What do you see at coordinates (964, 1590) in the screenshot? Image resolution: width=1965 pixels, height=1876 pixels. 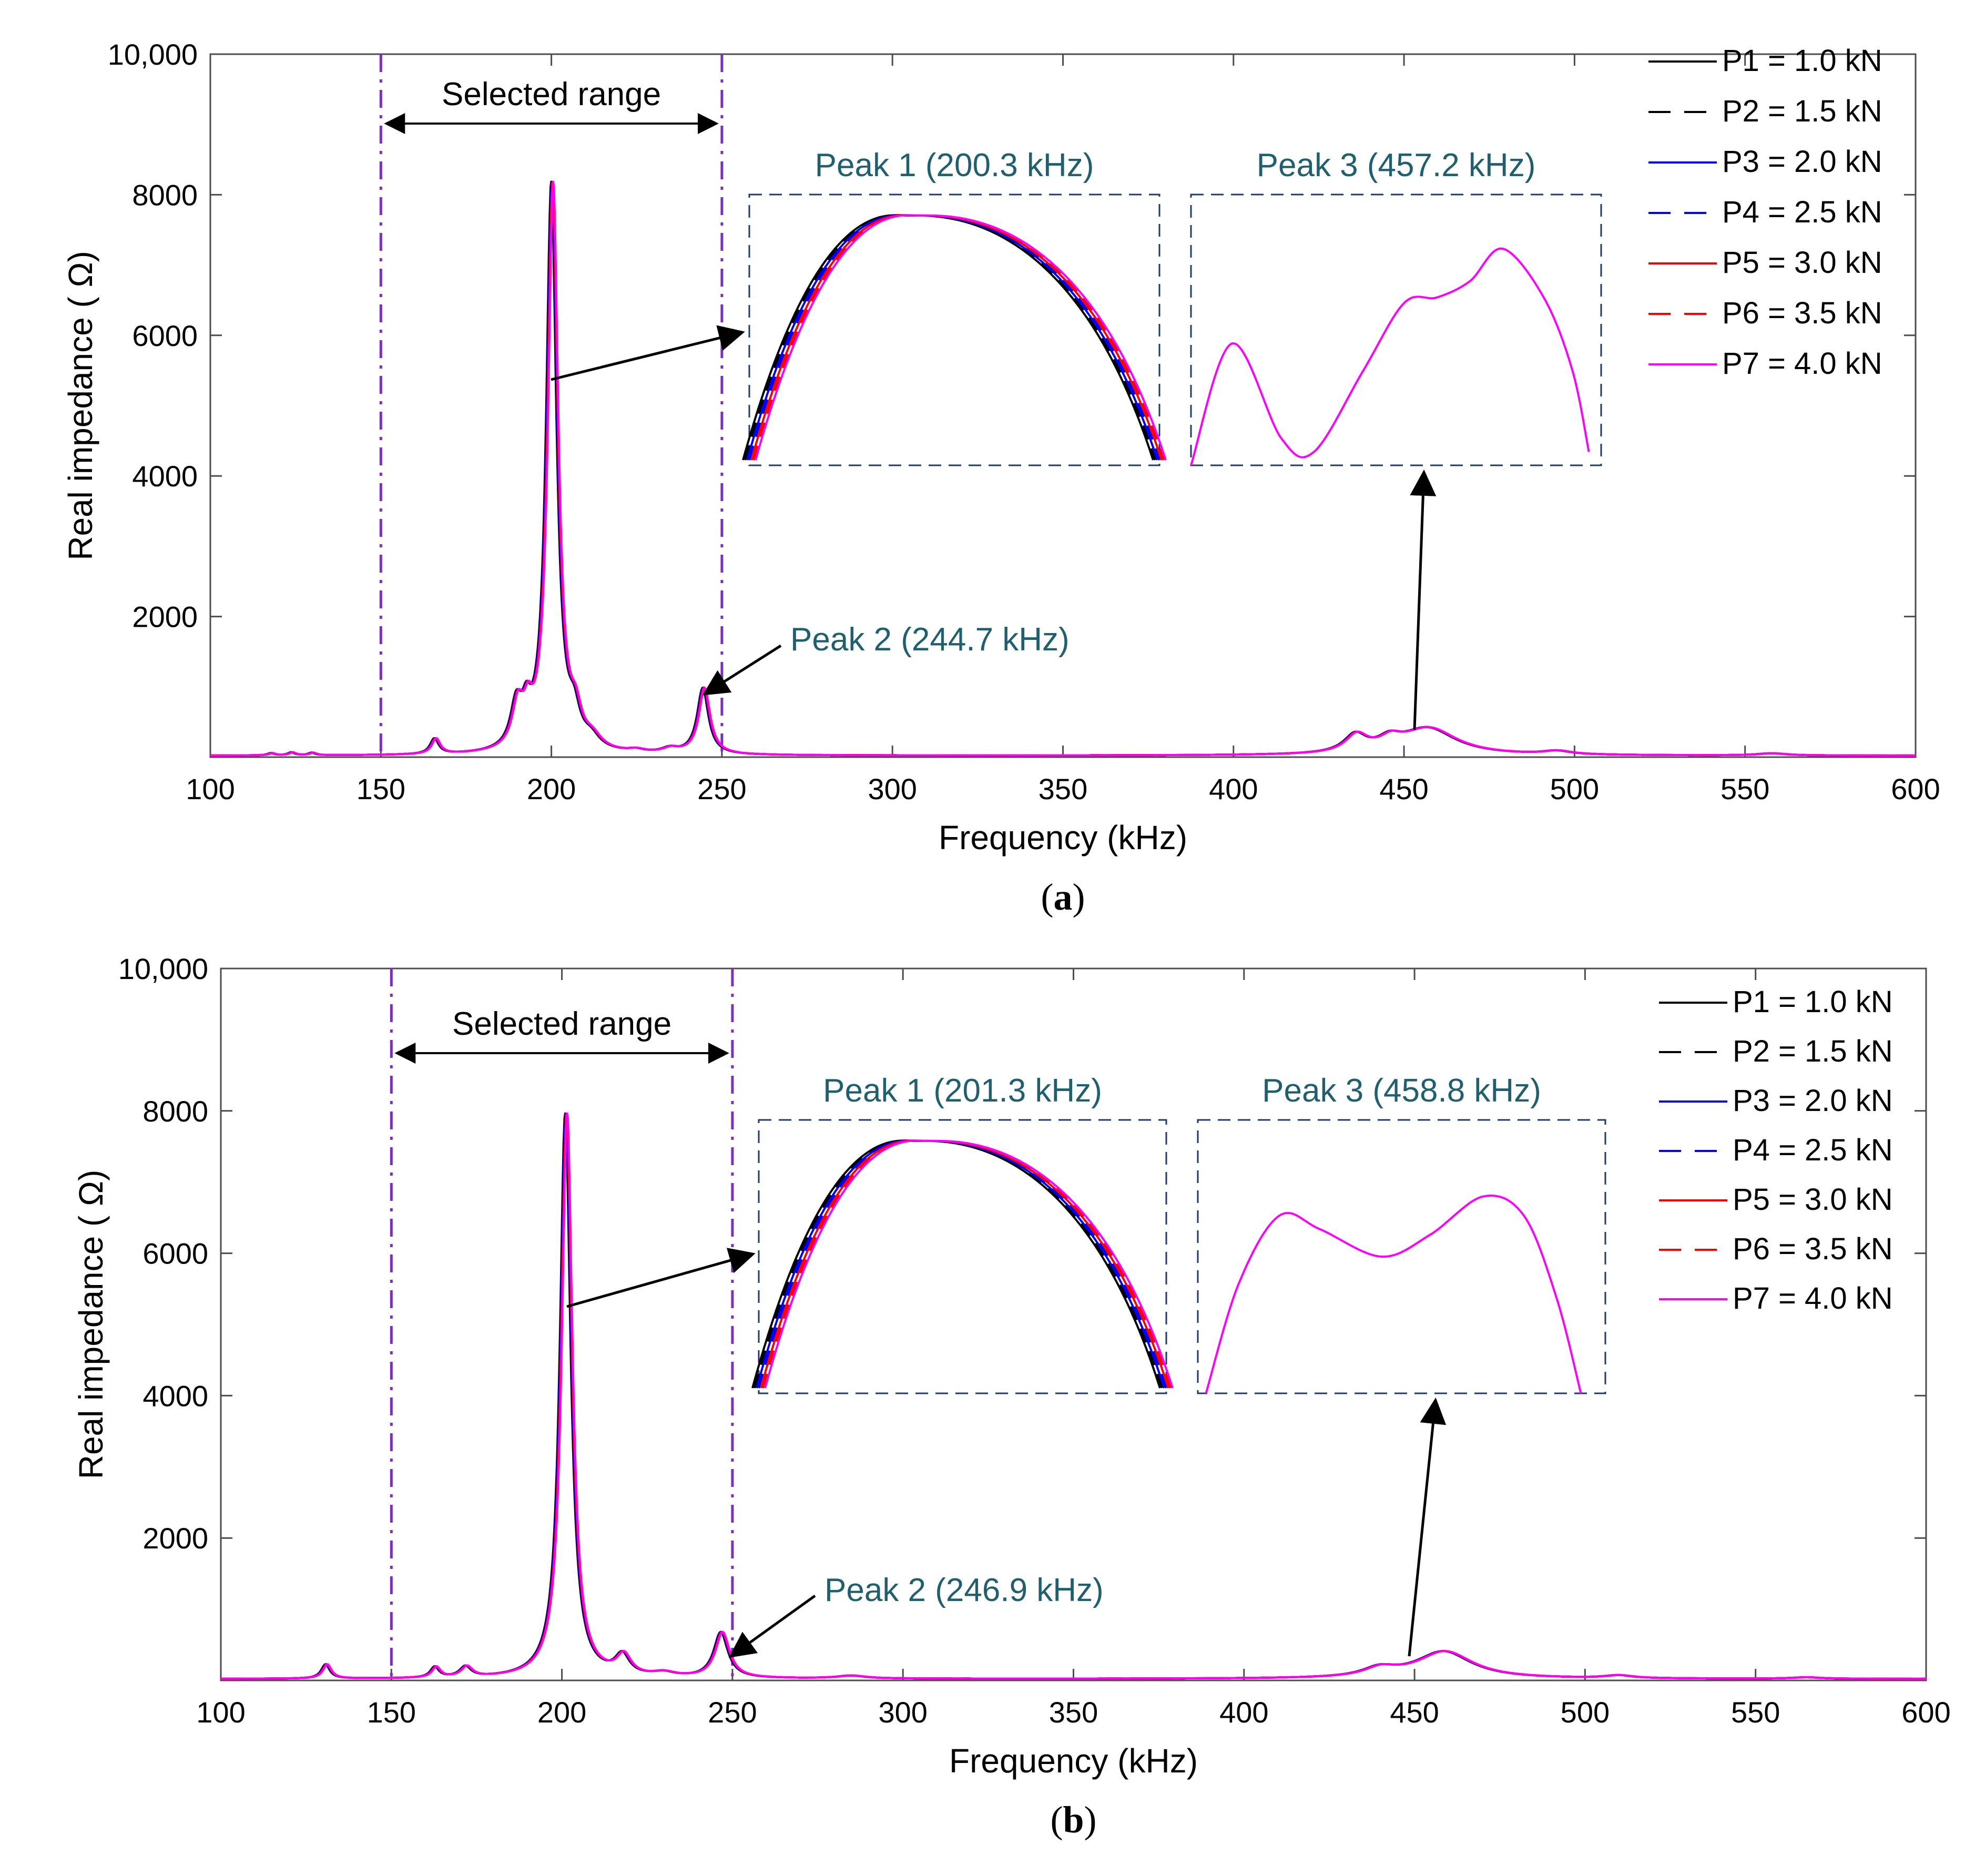 I see `peak2-label: Peak 2 (246.9 kHz)` at bounding box center [964, 1590].